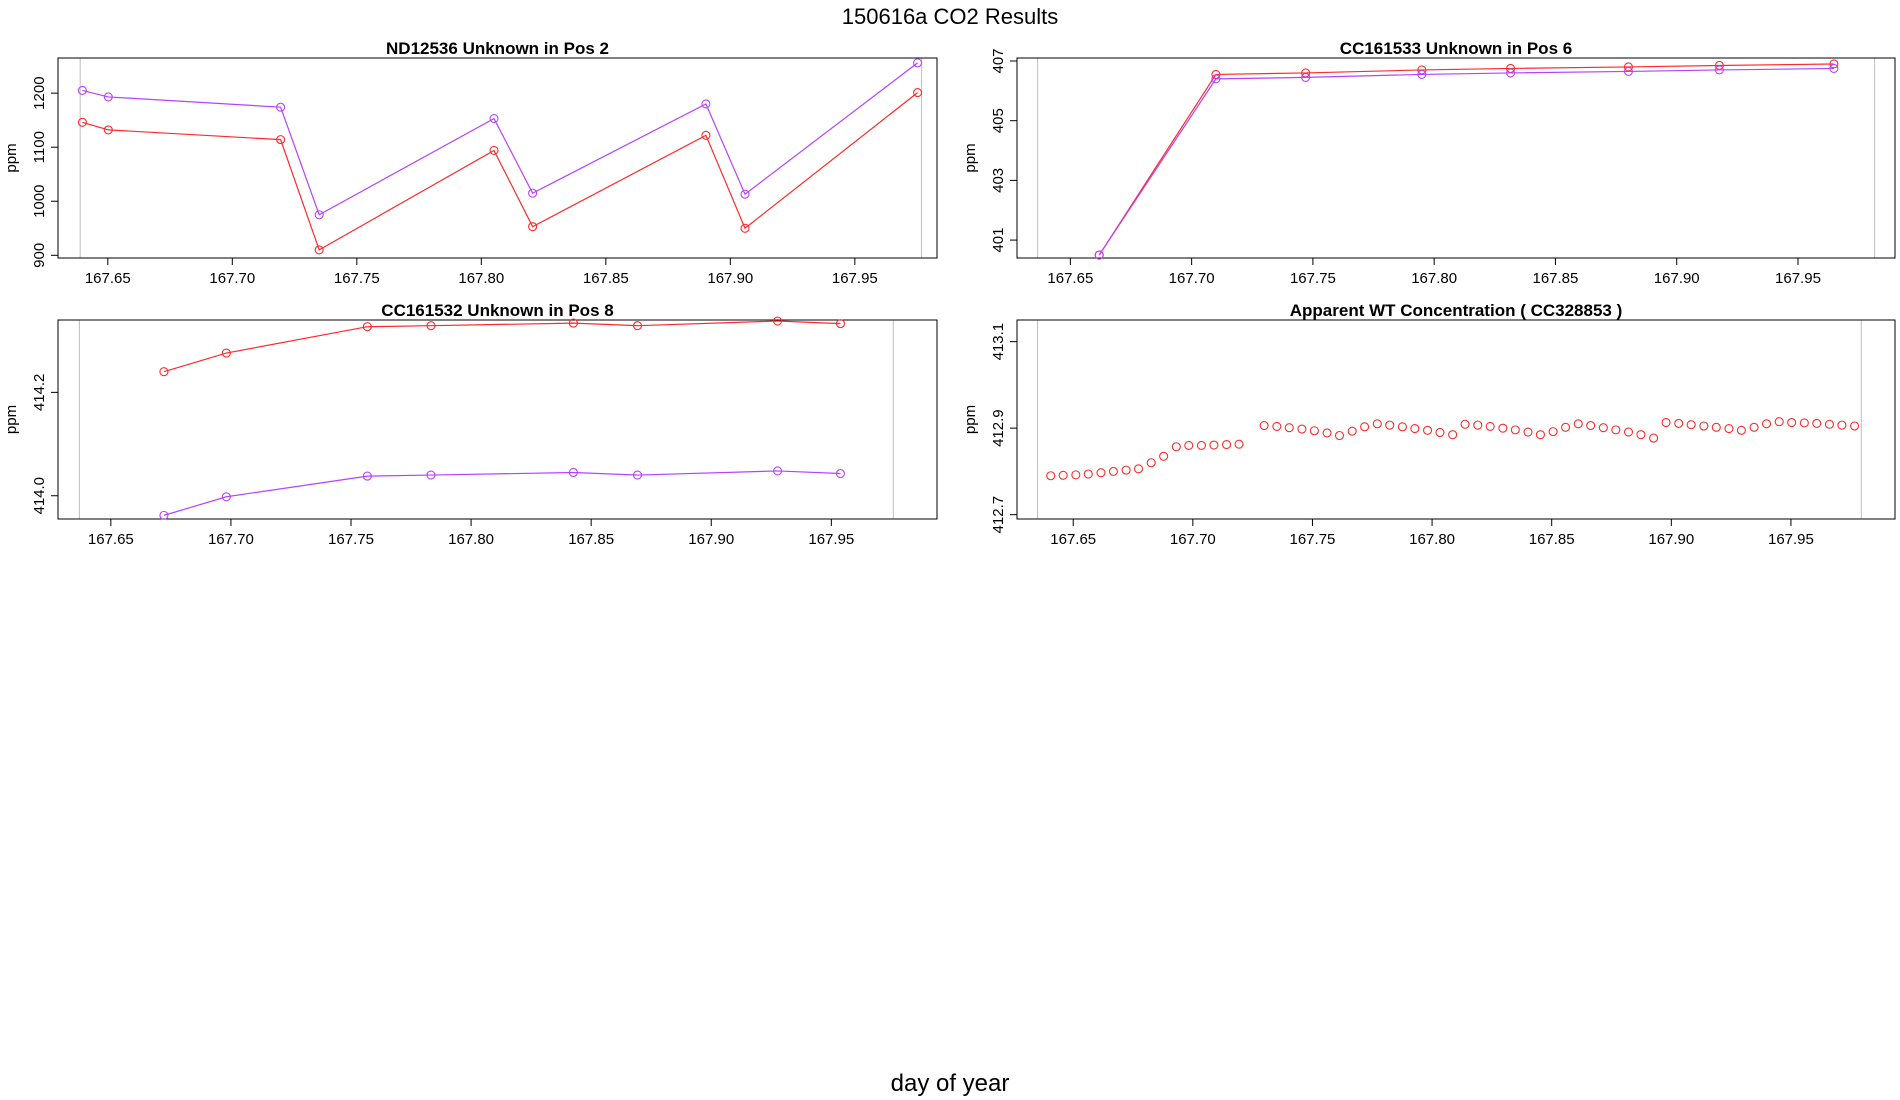  Describe the element at coordinates (950, 16) in the screenshot. I see `page-title: 150616a CO2 Results` at that location.